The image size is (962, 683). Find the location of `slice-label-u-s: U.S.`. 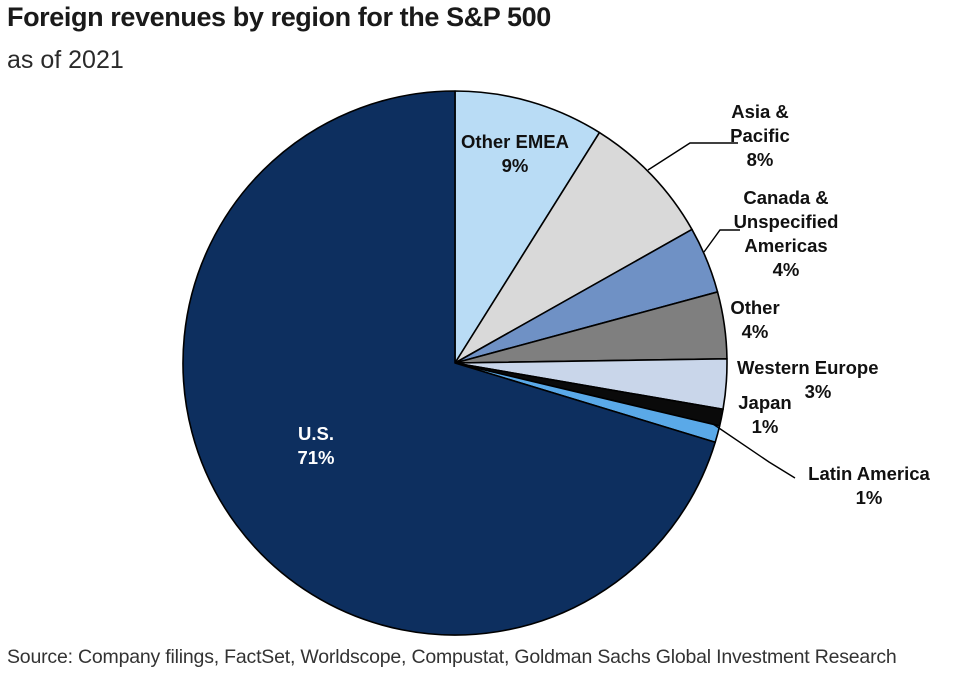

slice-label-u-s: U.S. is located at coordinates (316, 433).